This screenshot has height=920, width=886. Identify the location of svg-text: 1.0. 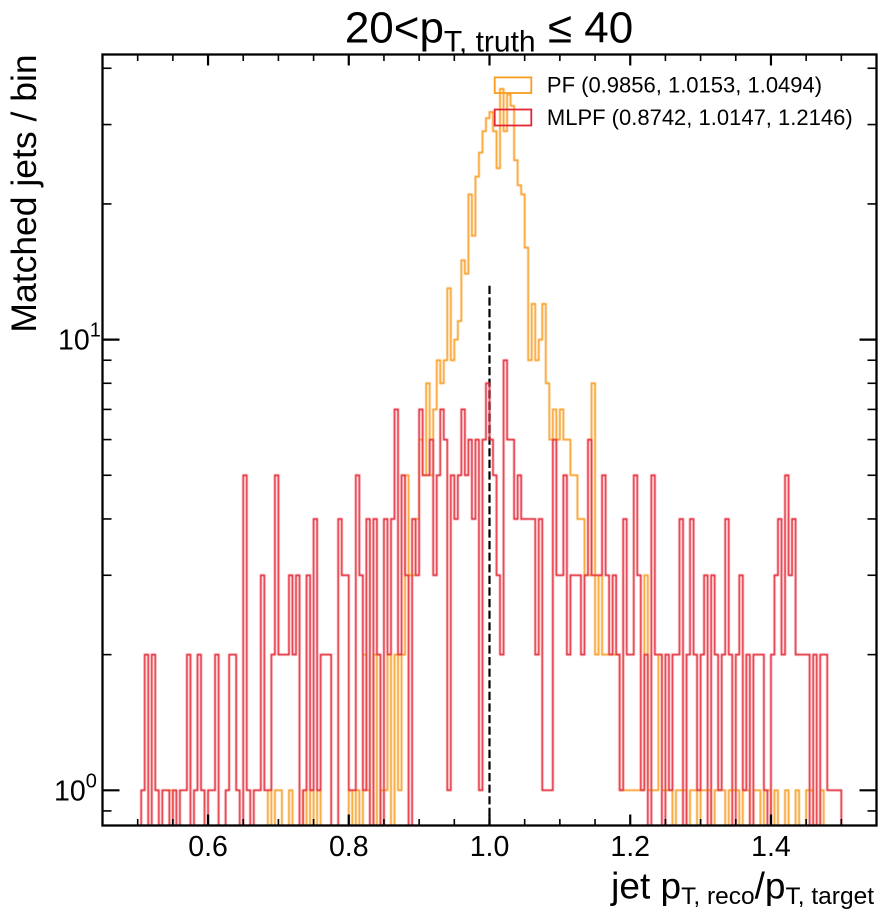
(490, 847).